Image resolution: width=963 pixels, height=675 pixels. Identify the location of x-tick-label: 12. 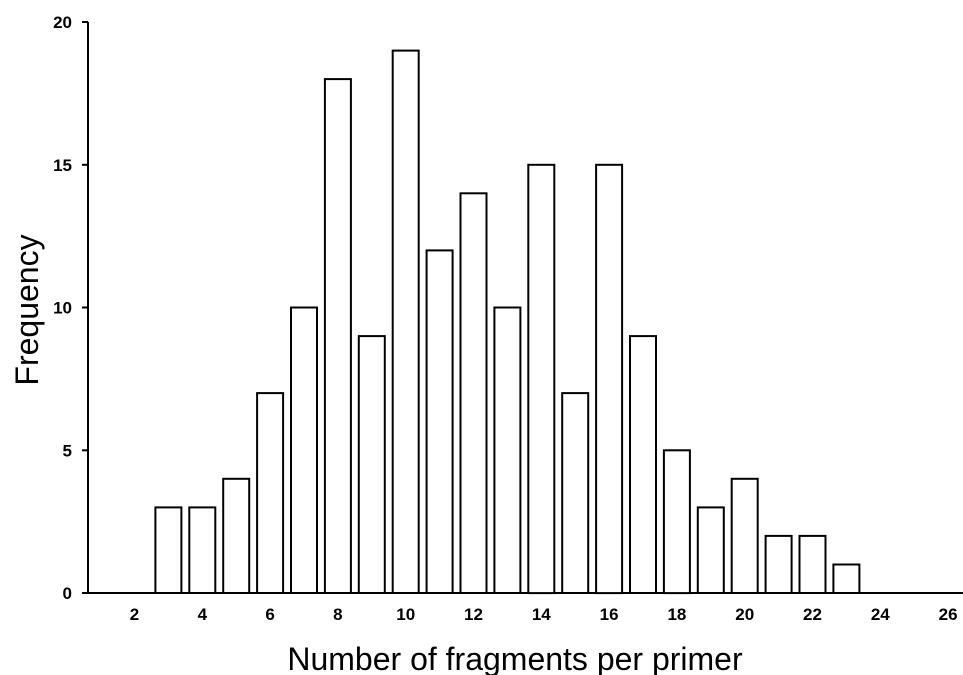
(473, 614).